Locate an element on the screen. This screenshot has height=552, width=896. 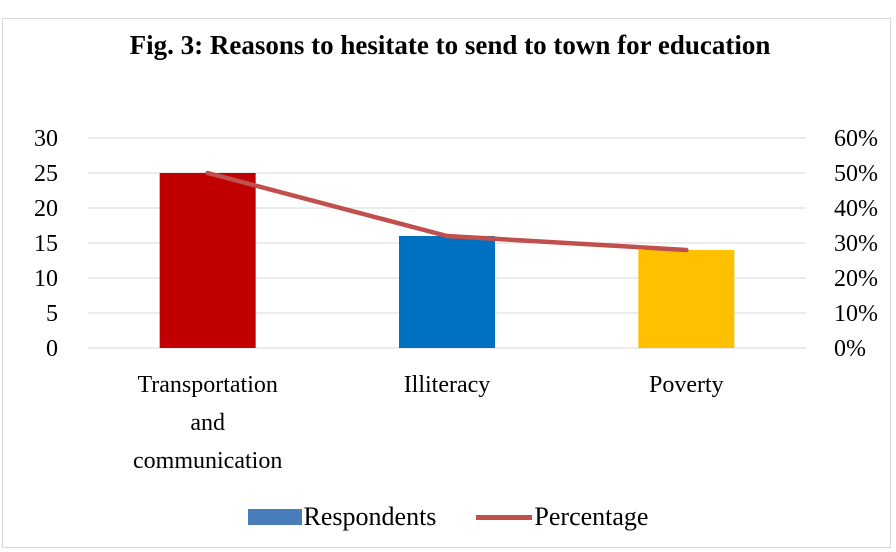
legend-swatch-respondents is located at coordinates (275, 517).